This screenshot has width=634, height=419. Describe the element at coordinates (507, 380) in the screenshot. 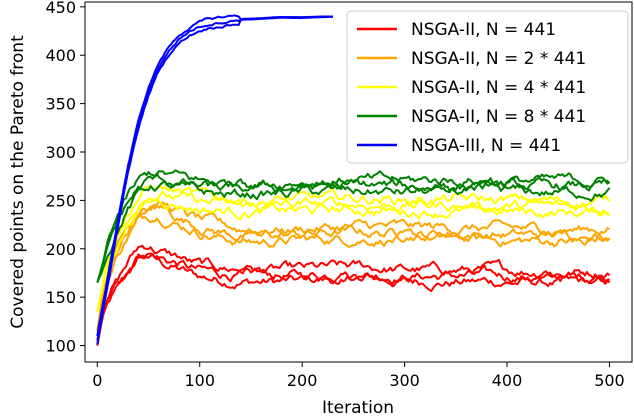

I see `x-tick-label: 400` at that location.